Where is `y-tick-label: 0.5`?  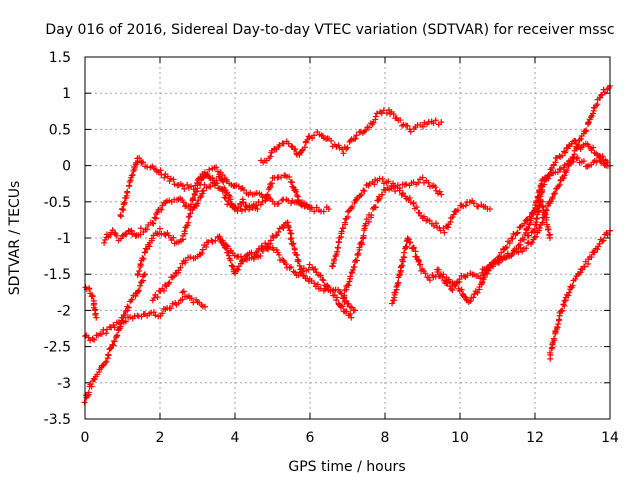 y-tick-label: 0.5 is located at coordinates (60, 130).